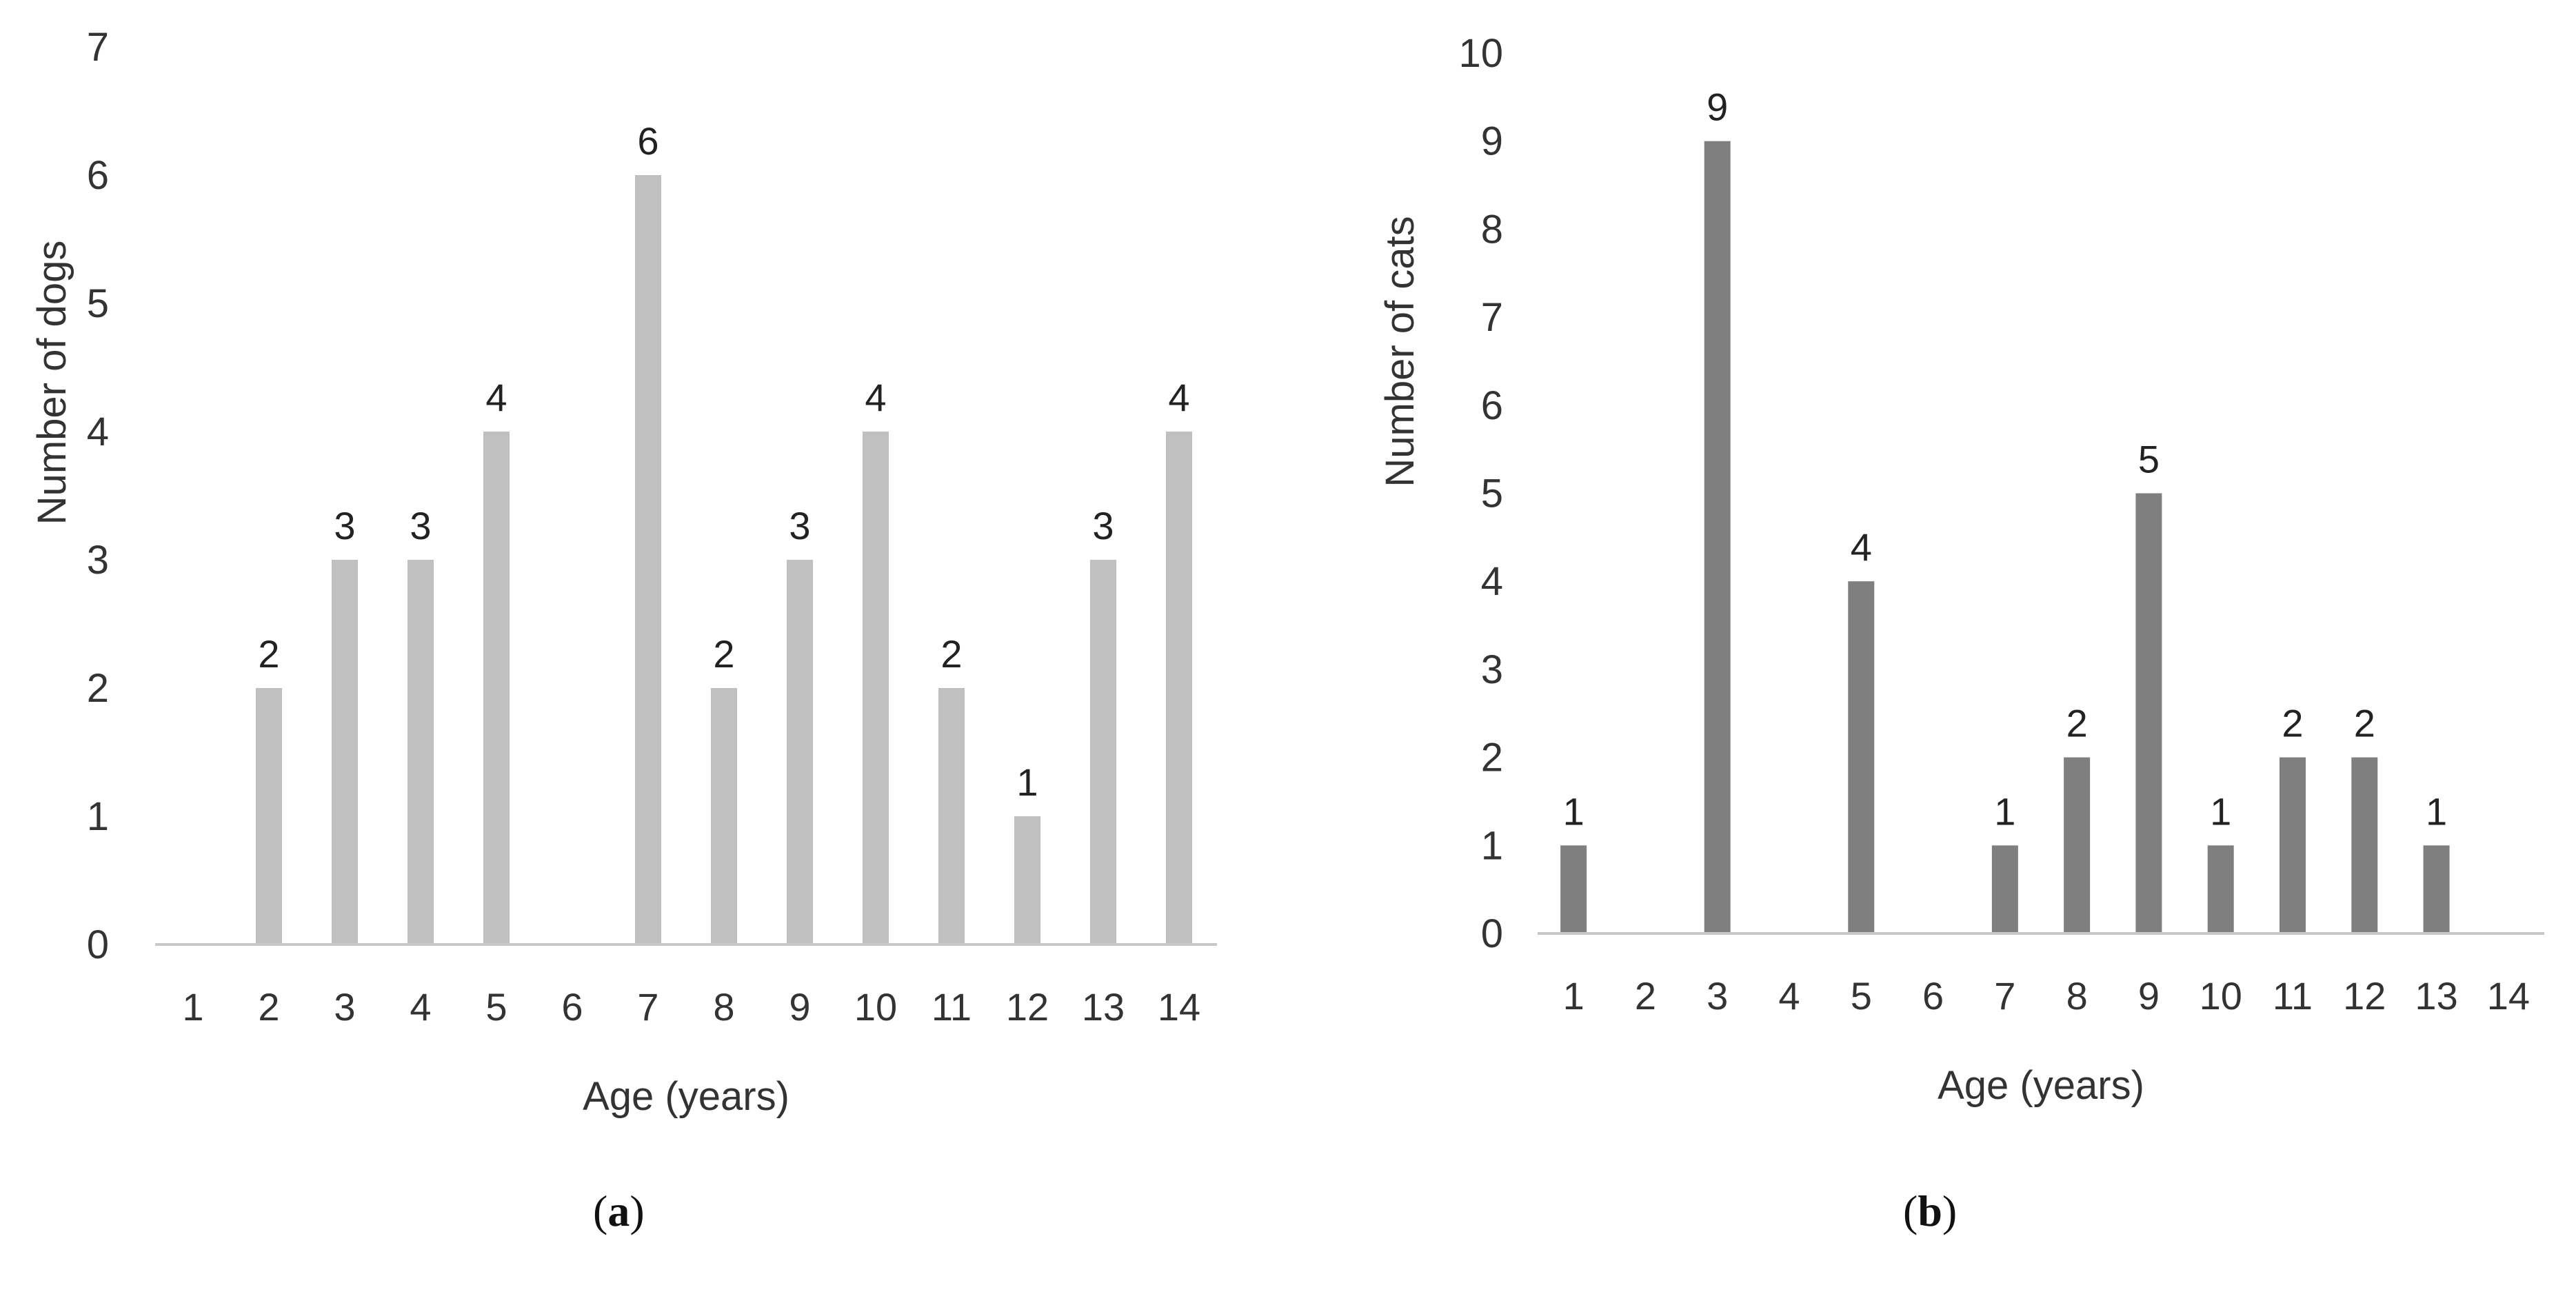 The width and height of the screenshot is (2576, 1294). What do you see at coordinates (1492, 229) in the screenshot?
I see `y-tick-label: 8` at bounding box center [1492, 229].